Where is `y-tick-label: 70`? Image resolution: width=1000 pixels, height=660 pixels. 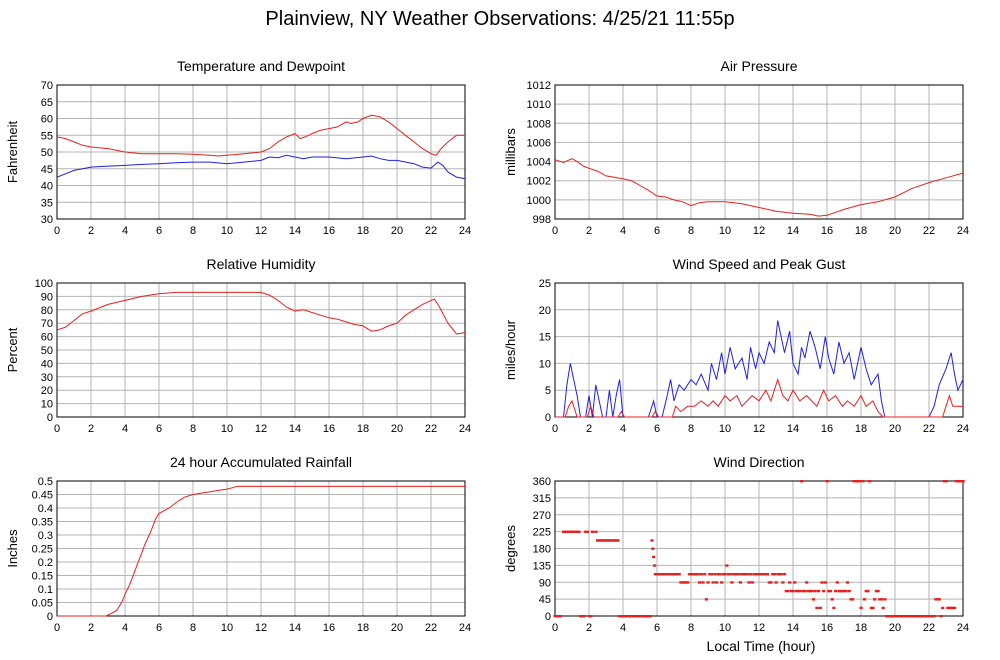
y-tick-label: 70 is located at coordinates (47, 324).